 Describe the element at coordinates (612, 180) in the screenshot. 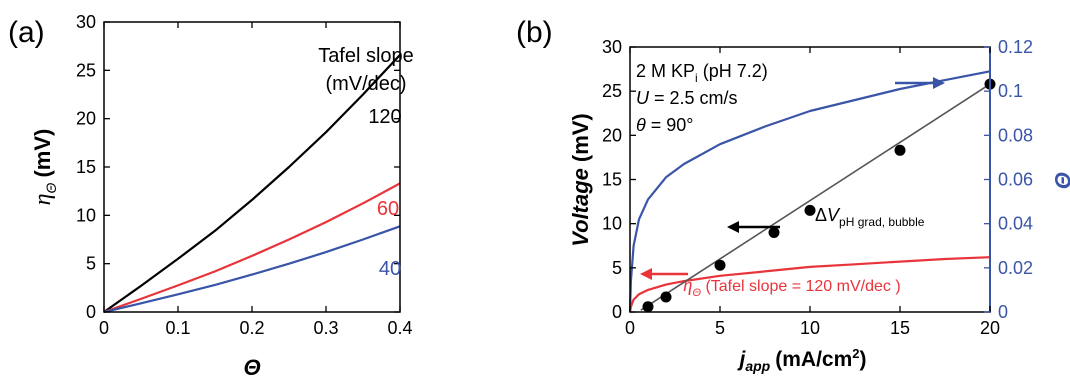

I see `panel-b-y-tick-label: 15` at that location.